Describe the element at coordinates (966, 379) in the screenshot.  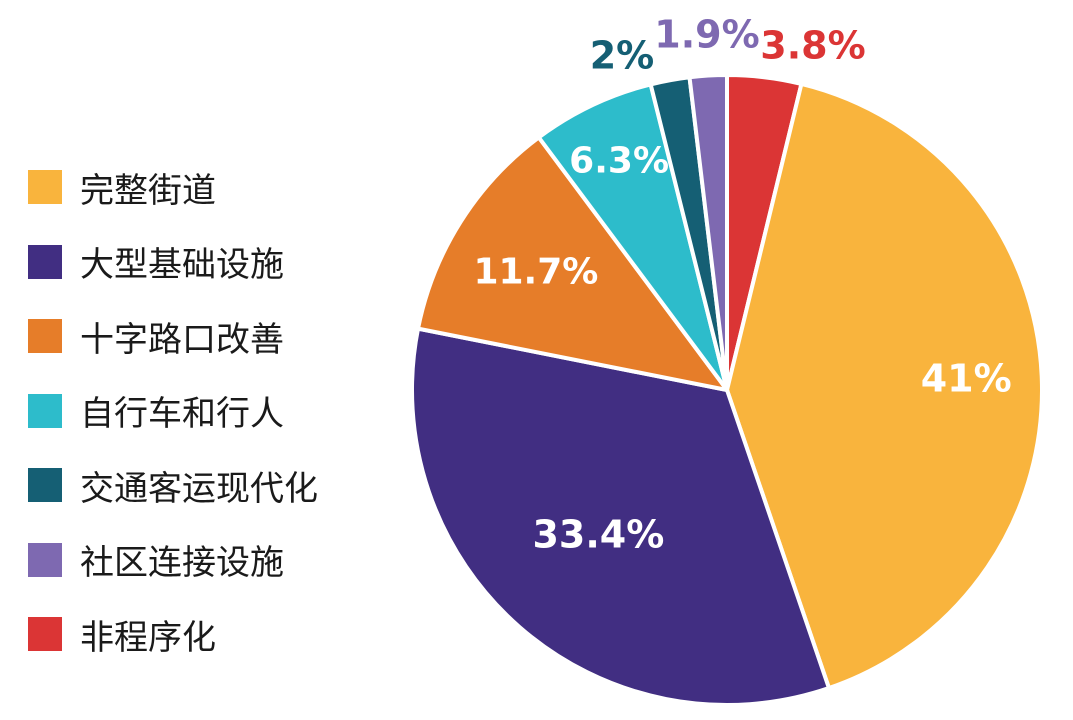
I see `slice-label-complete-streets: 41%` at that location.